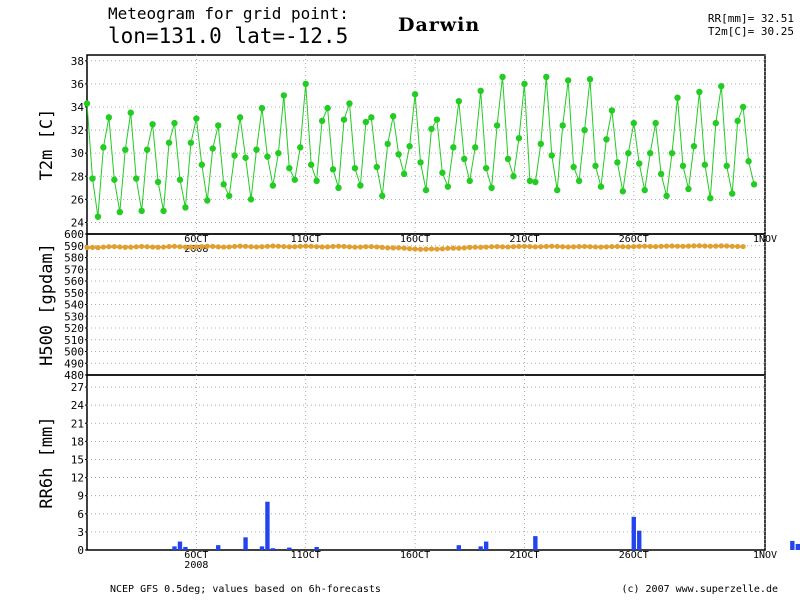 This screenshot has height=600, width=800. I want to click on rr6h-ytick-label: 0, so click(80, 550).